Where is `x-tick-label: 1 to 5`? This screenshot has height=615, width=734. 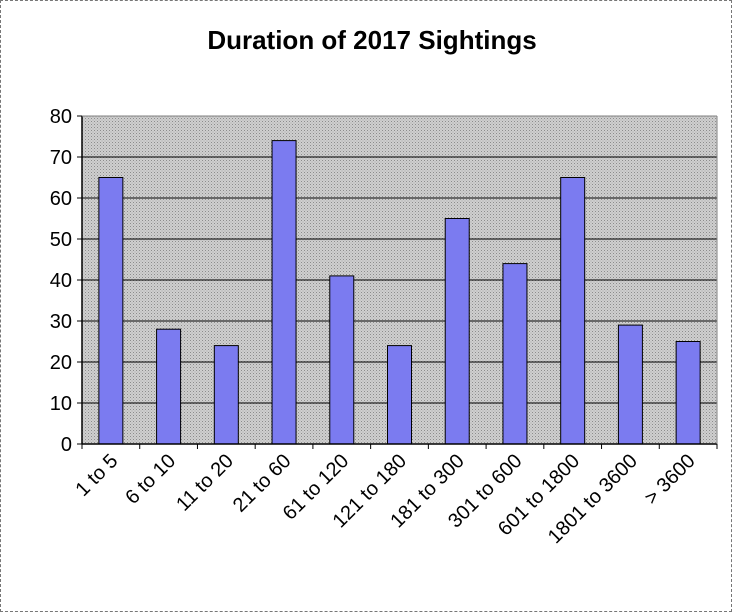 x-tick-label: 1 to 5 is located at coordinates (96, 475).